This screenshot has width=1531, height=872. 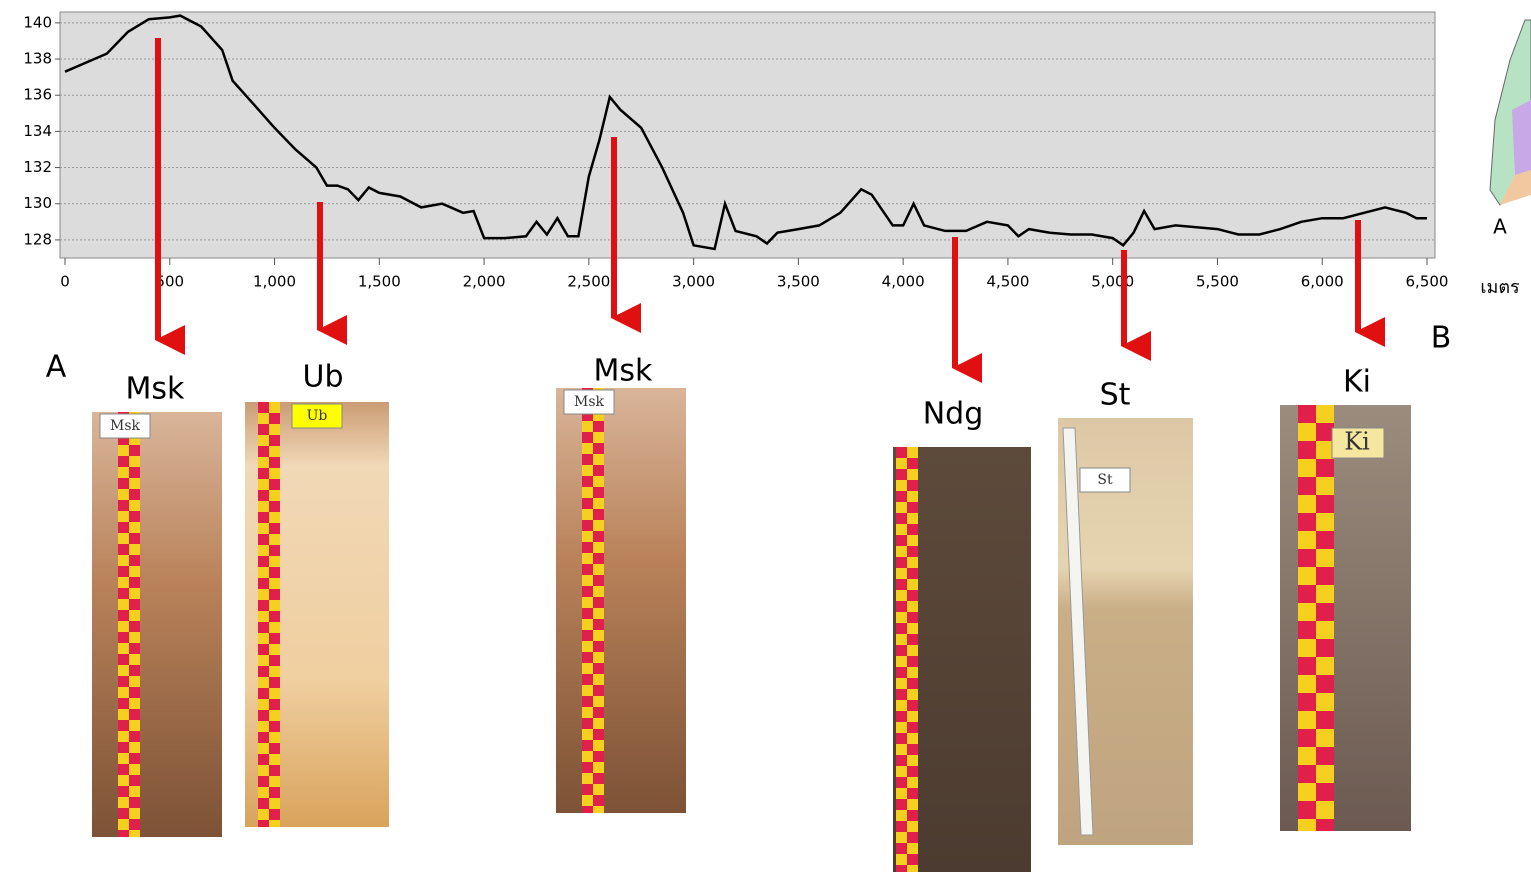 I want to click on x-tick-label: 6,000, so click(x=1322, y=282).